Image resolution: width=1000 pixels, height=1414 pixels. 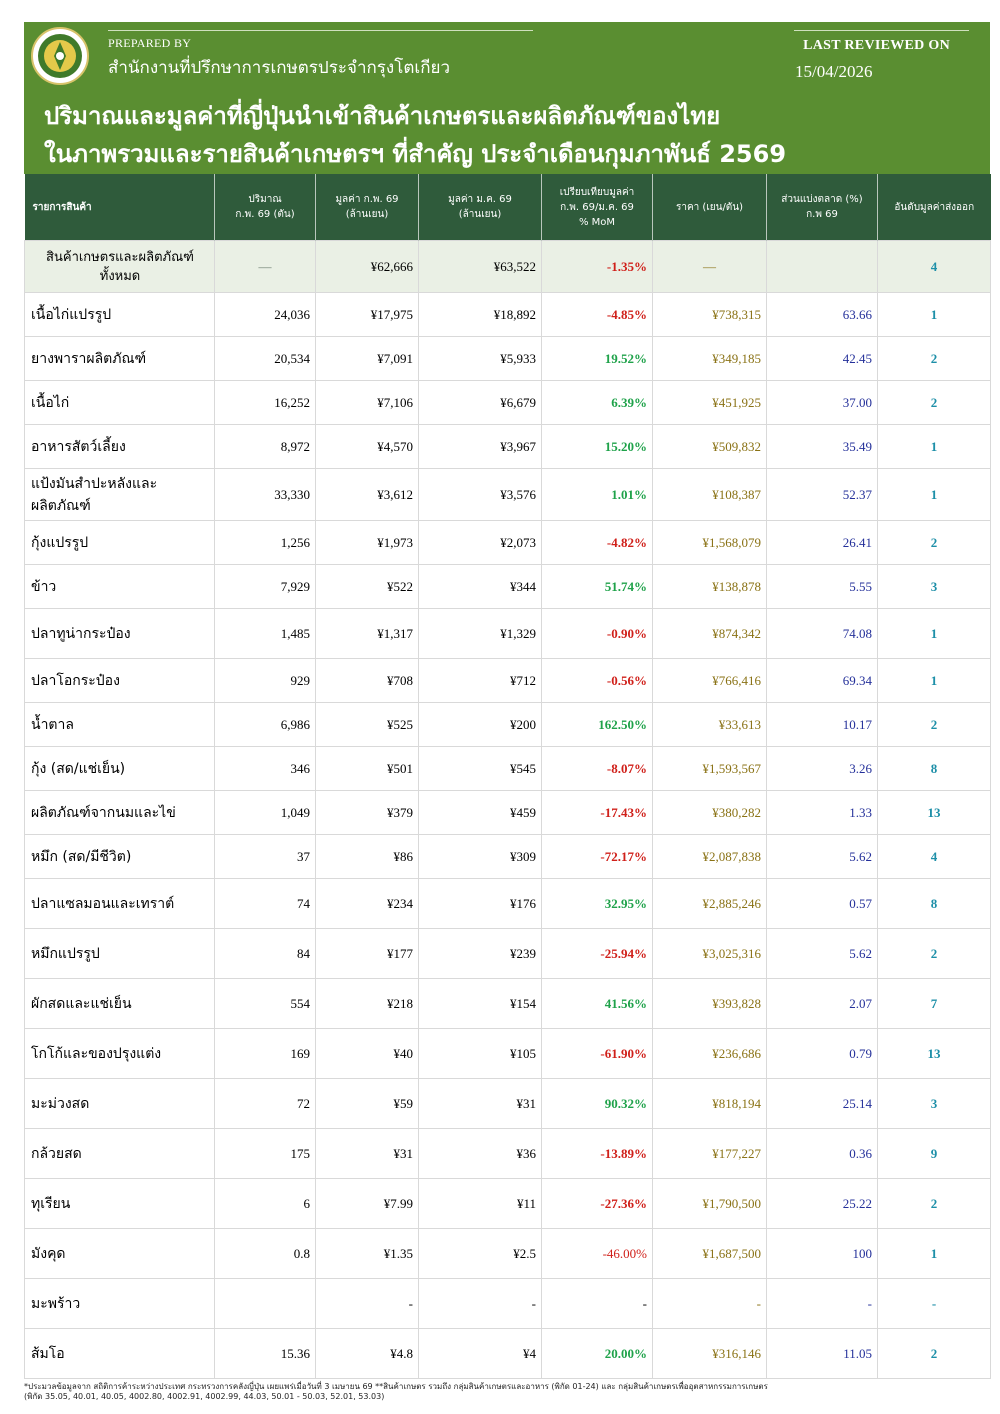 I want to click on cell-feb: ¥4,570, so click(x=367, y=446).